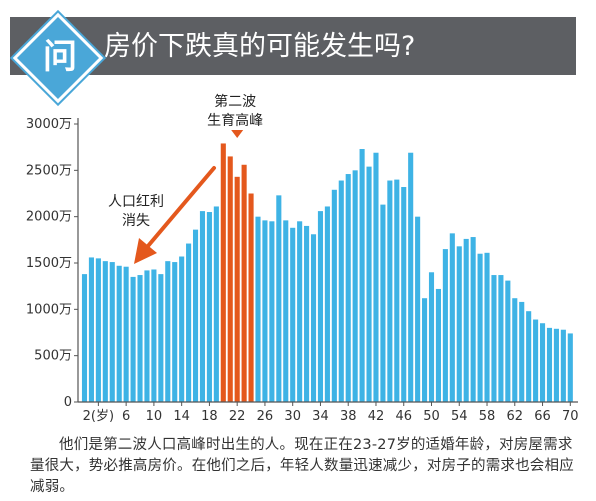  Describe the element at coordinates (181, 207) in the screenshot. I see `arrow-shaft` at that location.